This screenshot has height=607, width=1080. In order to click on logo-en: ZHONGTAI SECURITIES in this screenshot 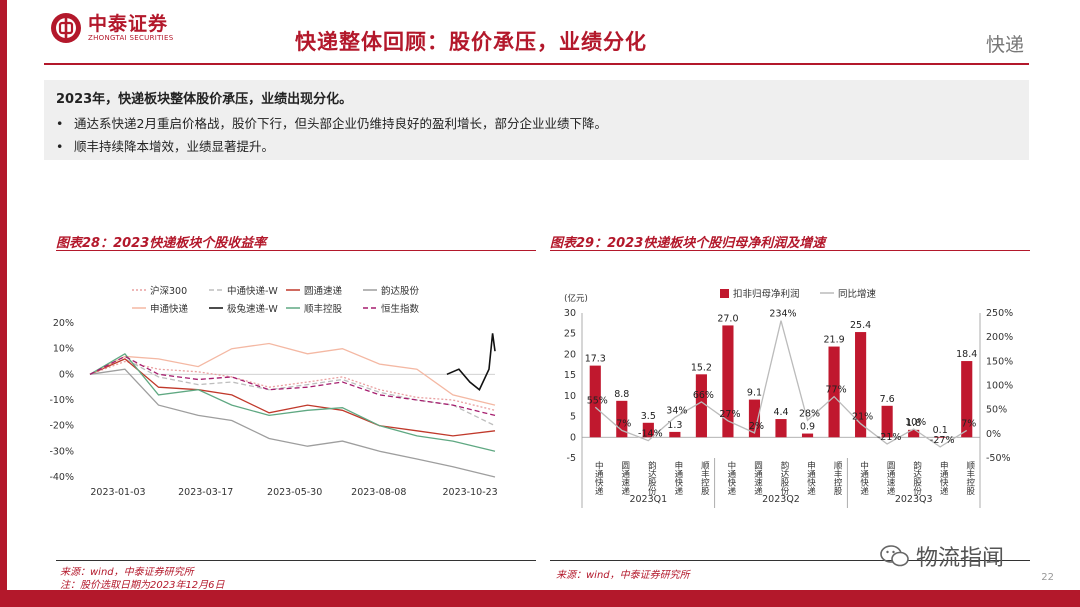, I will do `click(131, 38)`.